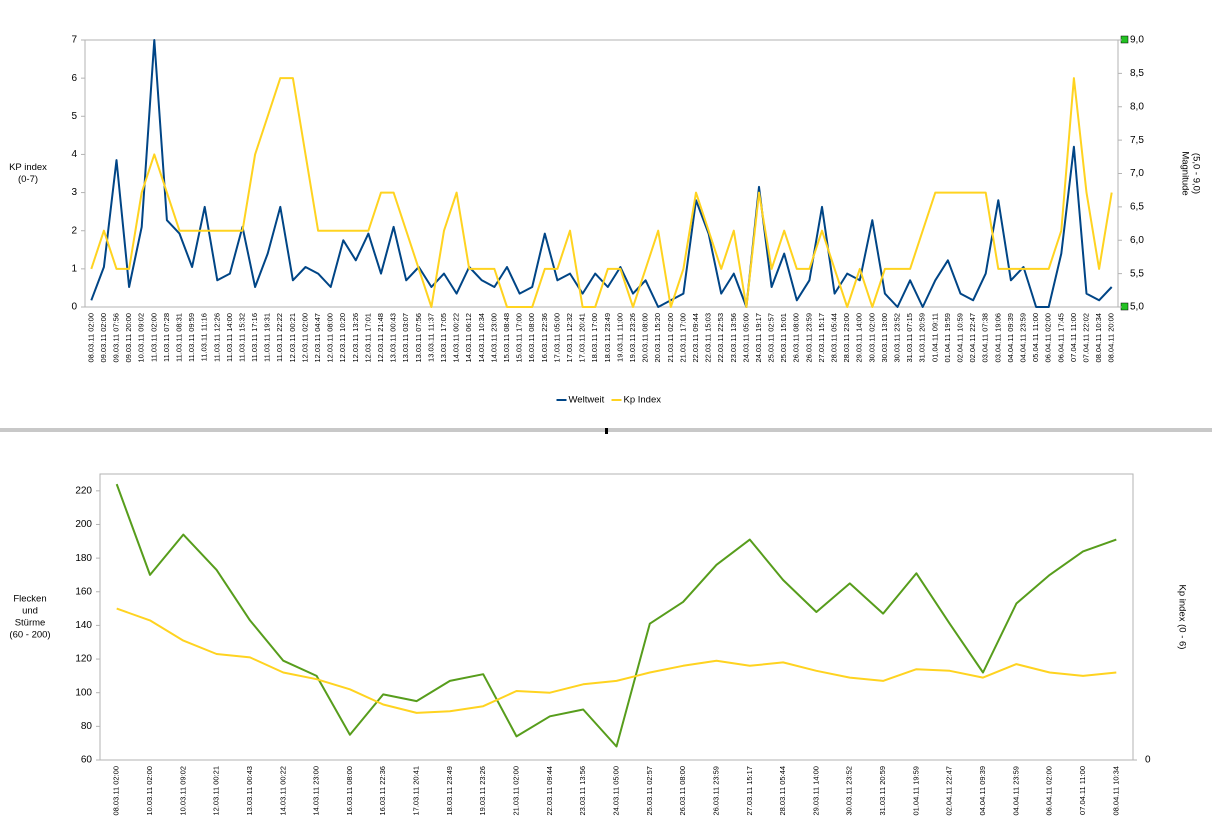 This screenshot has width=1212, height=838. What do you see at coordinates (229, 337) in the screenshot?
I see `x-tick-label: 11.03.11 14:00` at bounding box center [229, 337].